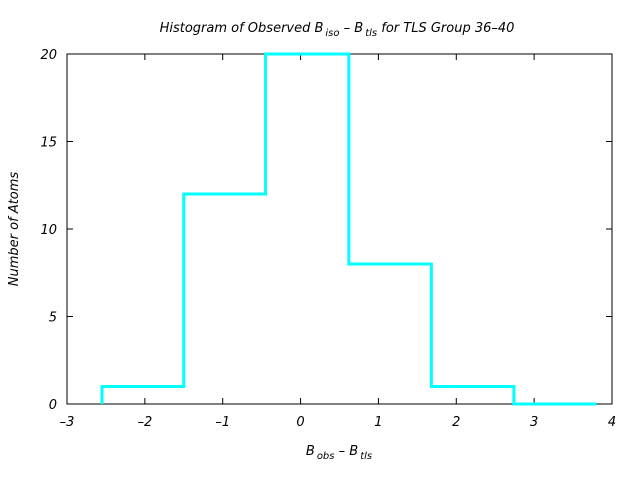 Image resolution: width=640 pixels, height=484 pixels. What do you see at coordinates (326, 456) in the screenshot?
I see `x-axis-label-sub1: obs` at bounding box center [326, 456].